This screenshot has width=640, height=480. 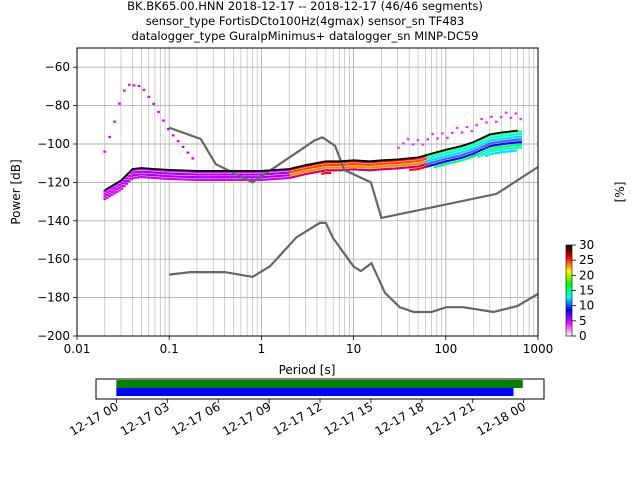 What do you see at coordinates (315, 392) in the screenshot?
I see `timeline-bar-psd` at bounding box center [315, 392].